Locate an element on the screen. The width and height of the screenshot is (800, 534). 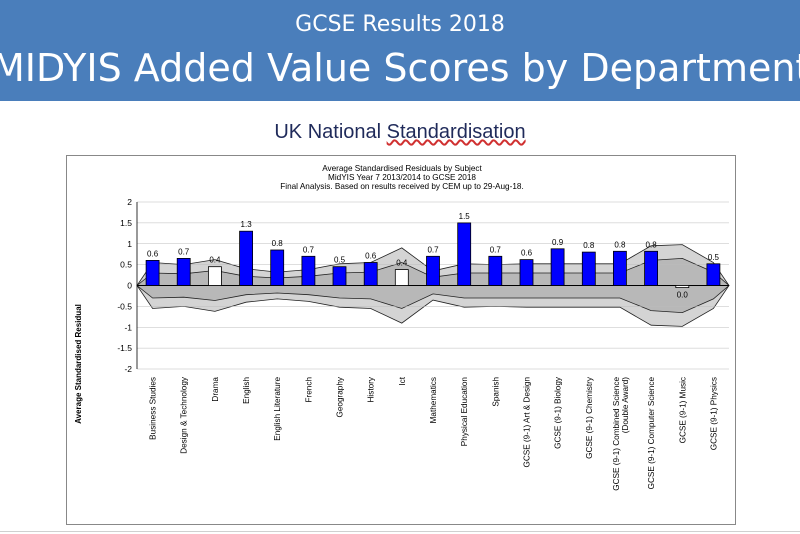
x-tick-label: Ict is located at coordinates (402, 380).